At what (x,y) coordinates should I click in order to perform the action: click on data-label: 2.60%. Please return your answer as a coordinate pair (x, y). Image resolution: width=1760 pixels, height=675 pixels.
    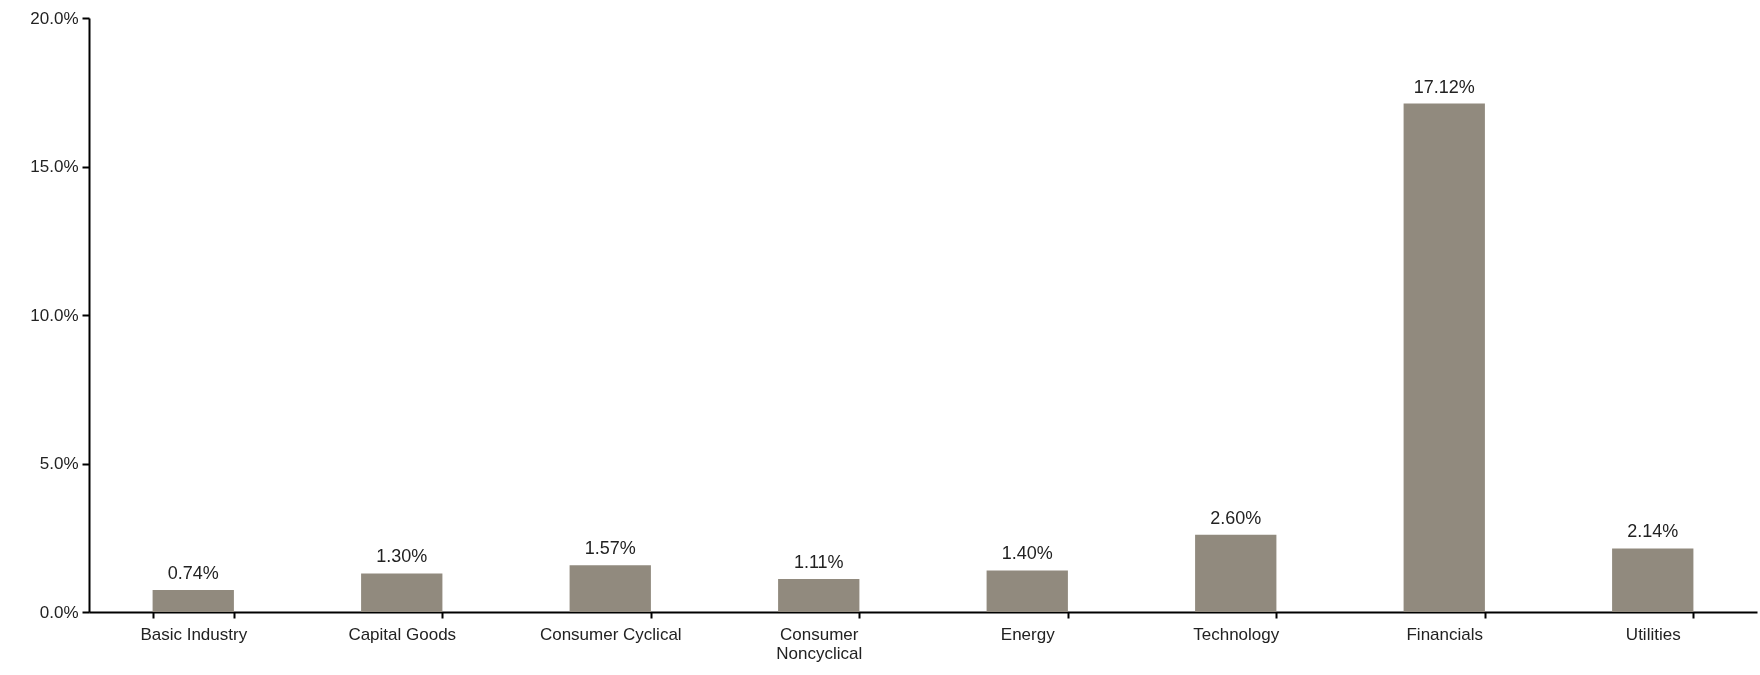
    Looking at the image, I should click on (1236, 517).